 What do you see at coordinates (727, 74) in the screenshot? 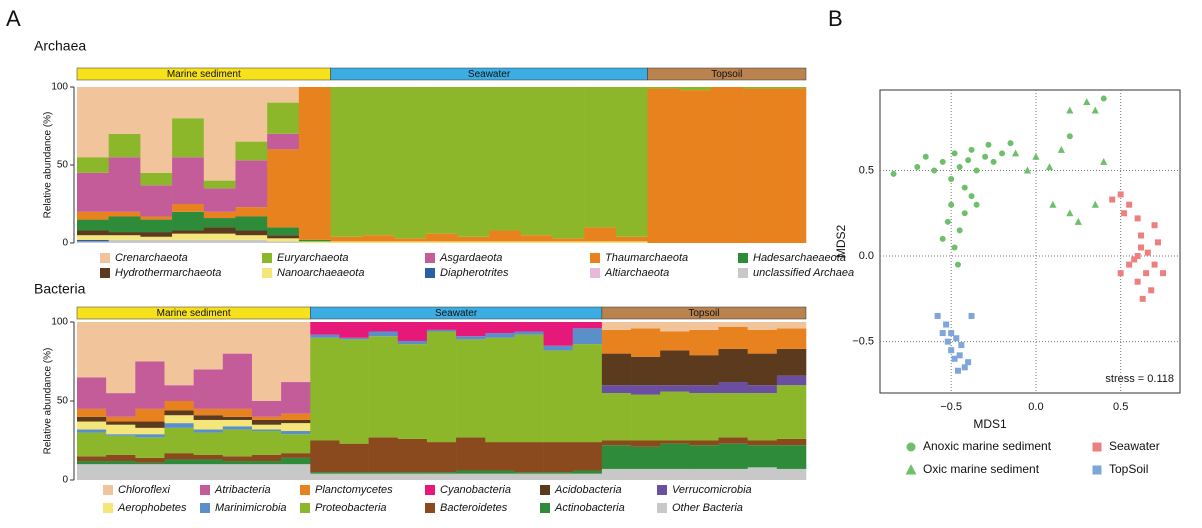
I see `group-band` at bounding box center [727, 74].